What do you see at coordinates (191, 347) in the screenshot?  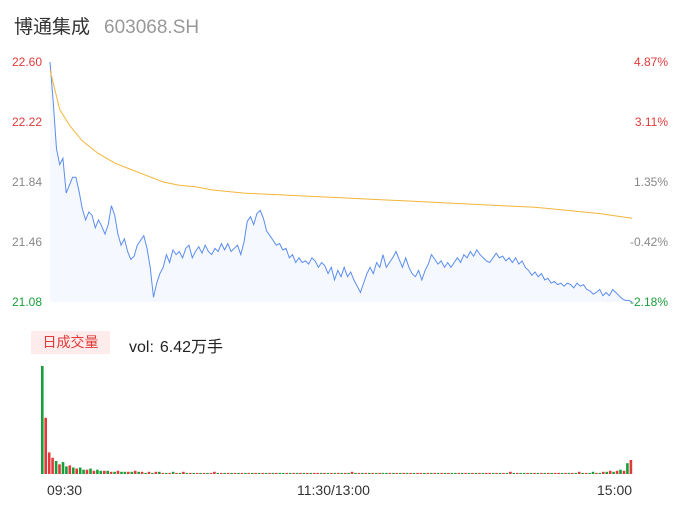 I see `volume-value: 6.42万手` at bounding box center [191, 347].